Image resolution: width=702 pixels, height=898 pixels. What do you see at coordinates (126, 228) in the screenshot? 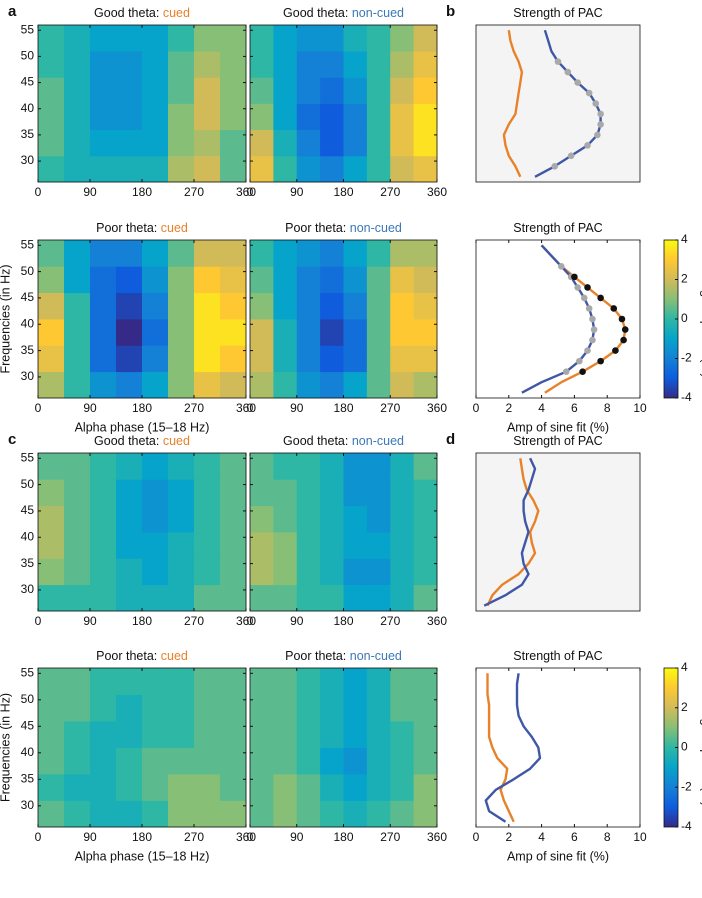
I see `title-text: Poor theta:` at bounding box center [126, 228].